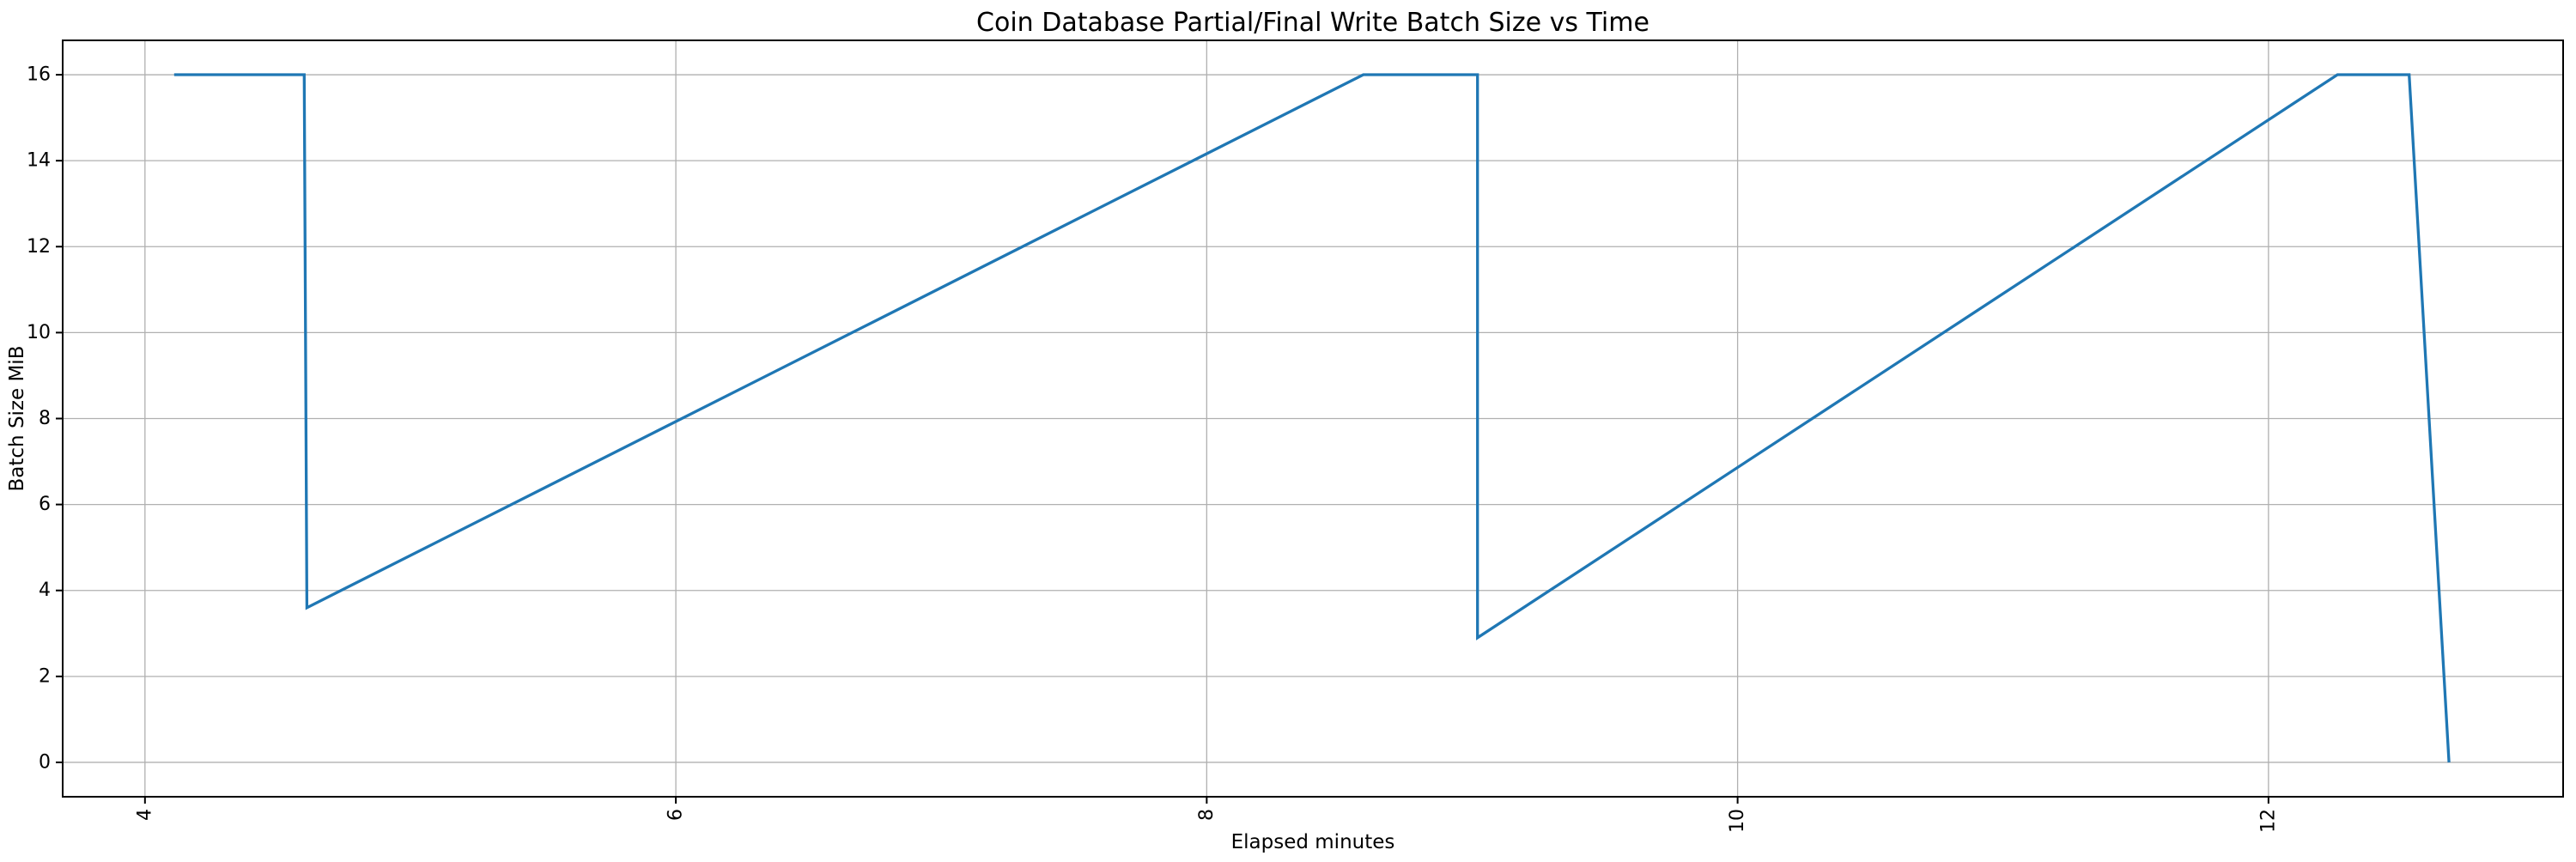 The image size is (2576, 862). What do you see at coordinates (1737, 821) in the screenshot?
I see `x-tick-label: 10` at bounding box center [1737, 821].